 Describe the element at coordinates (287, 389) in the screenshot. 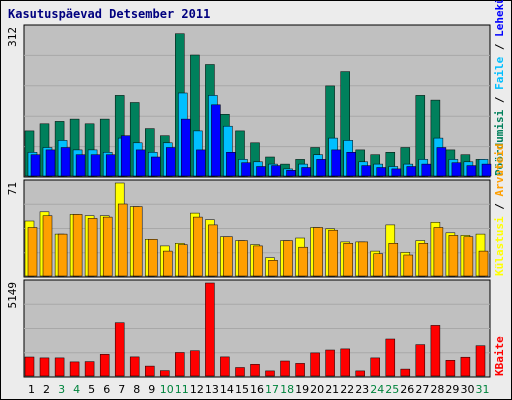

I see `x-label-day-18: 18` at that location.